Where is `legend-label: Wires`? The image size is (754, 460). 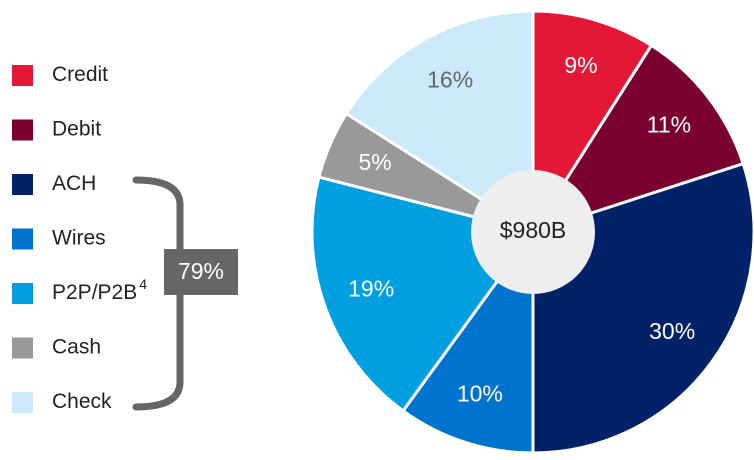
legend-label: Wires is located at coordinates (79, 237).